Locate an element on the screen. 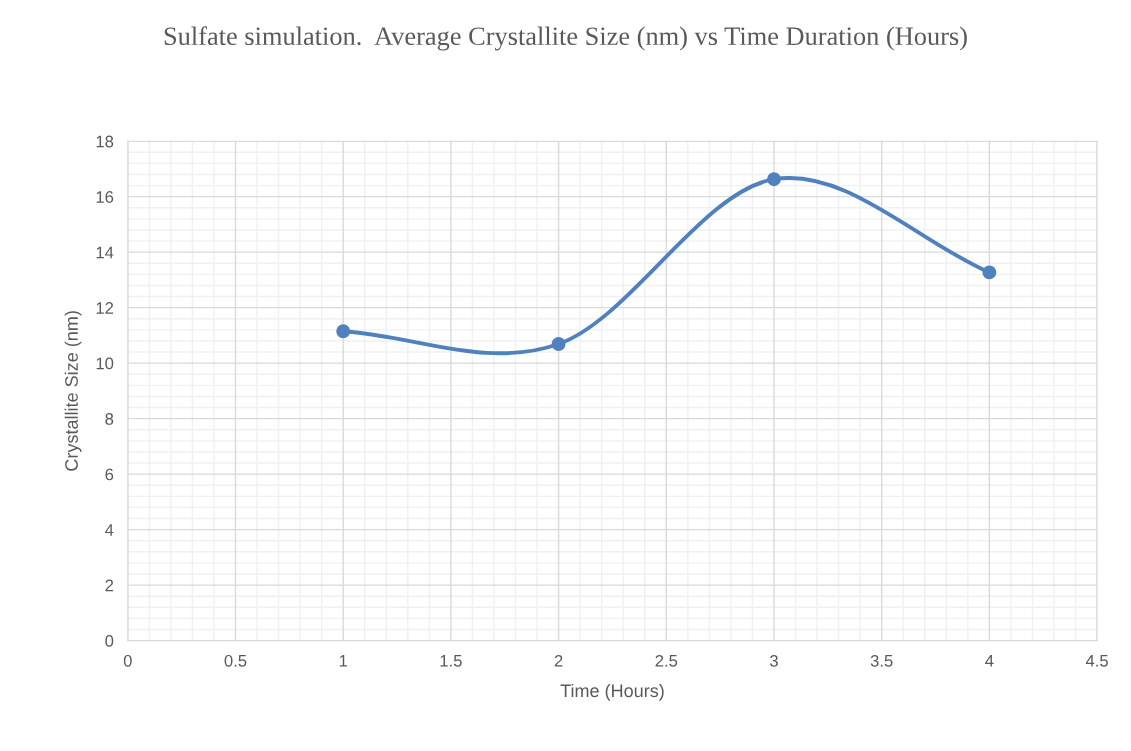 The width and height of the screenshot is (1131, 751). y-tick-label: 2 is located at coordinates (109, 585).